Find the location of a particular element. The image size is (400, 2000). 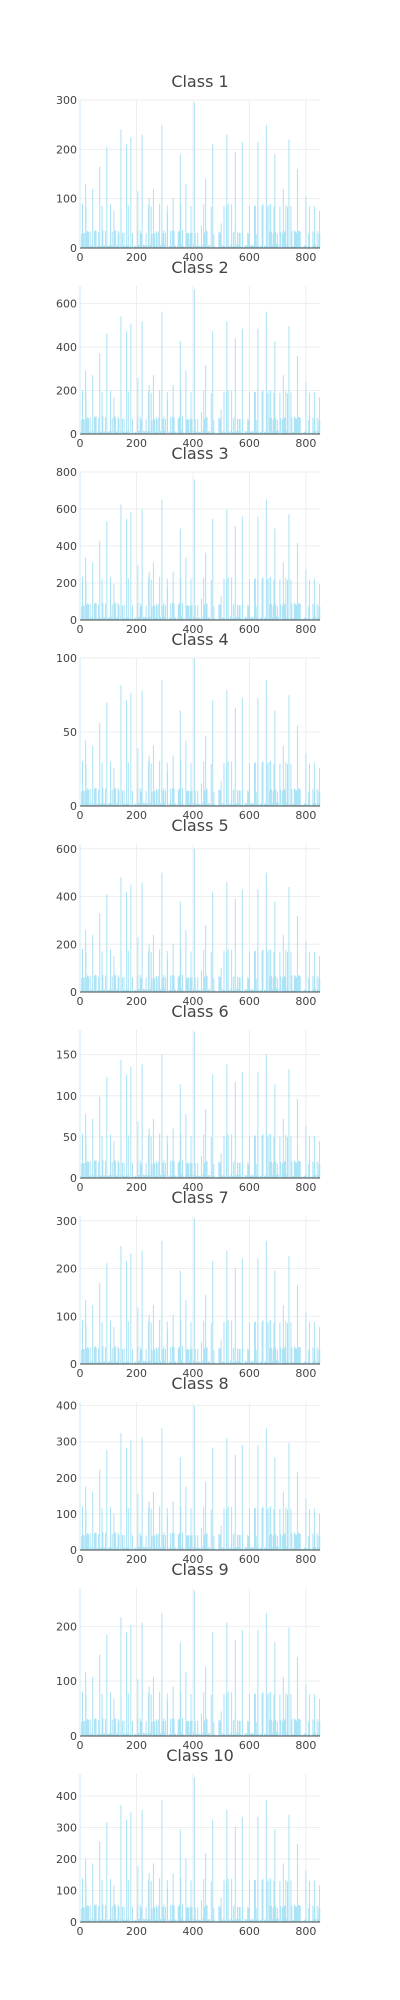

y-tick-label: 800 is located at coordinates (66, 472).